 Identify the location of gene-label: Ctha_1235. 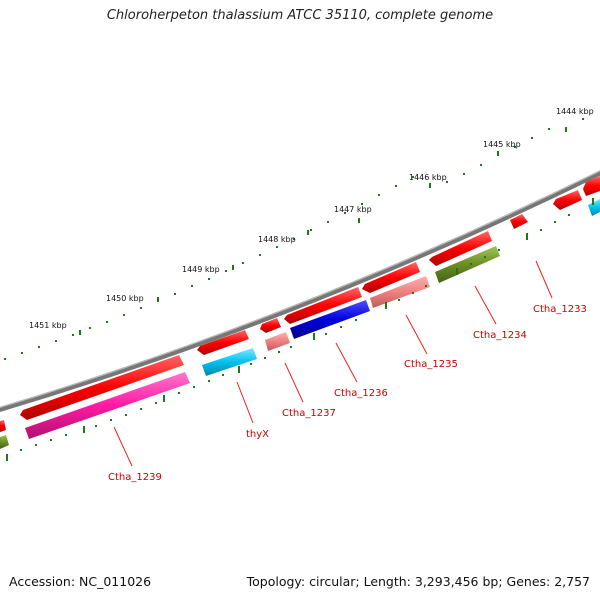
(431, 364).